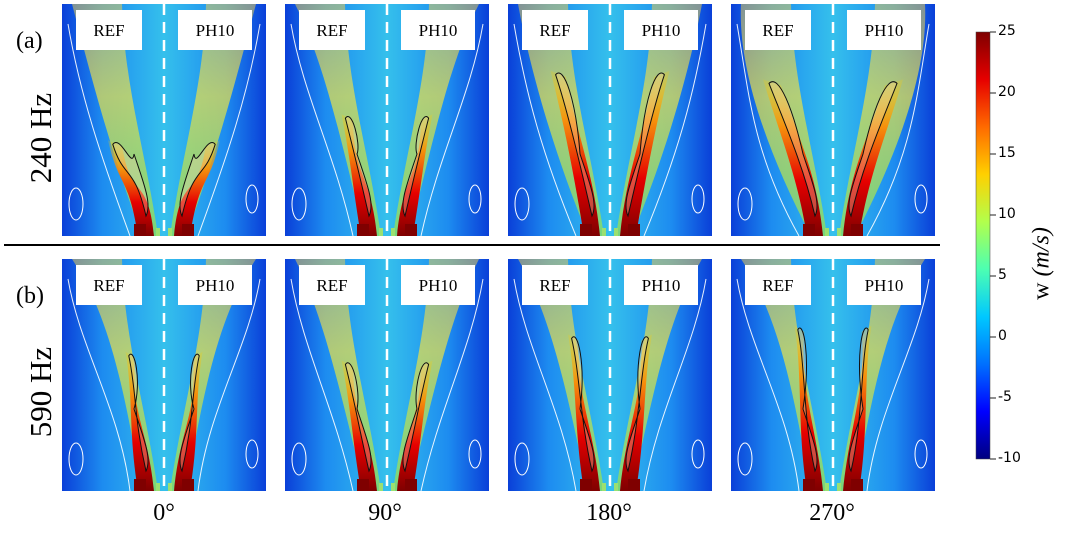 The image size is (1078, 537). I want to click on colorbar-tick-label: 10, so click(1007, 214).